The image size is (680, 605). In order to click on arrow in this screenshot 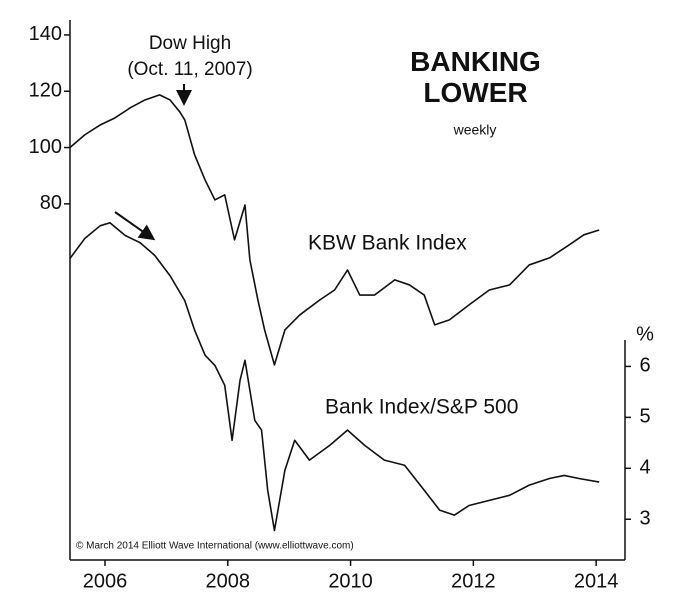, I will do `click(135, 226)`.